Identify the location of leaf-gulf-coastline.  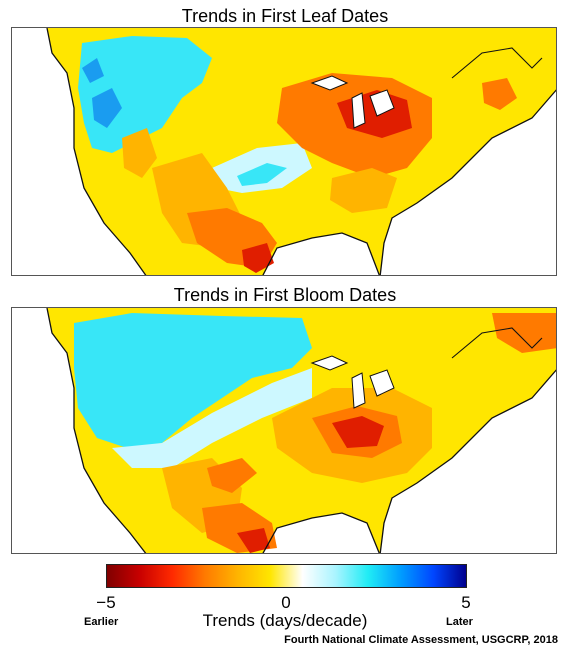
(321, 253).